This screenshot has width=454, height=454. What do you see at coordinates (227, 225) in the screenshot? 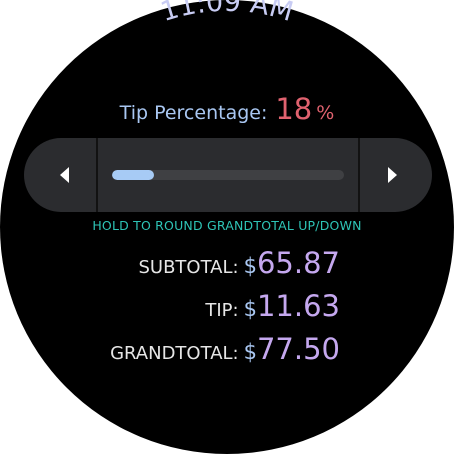
I see `round-hint: HOLD TO ROUND GRANDTOTAL UP/DOWN` at bounding box center [227, 225].